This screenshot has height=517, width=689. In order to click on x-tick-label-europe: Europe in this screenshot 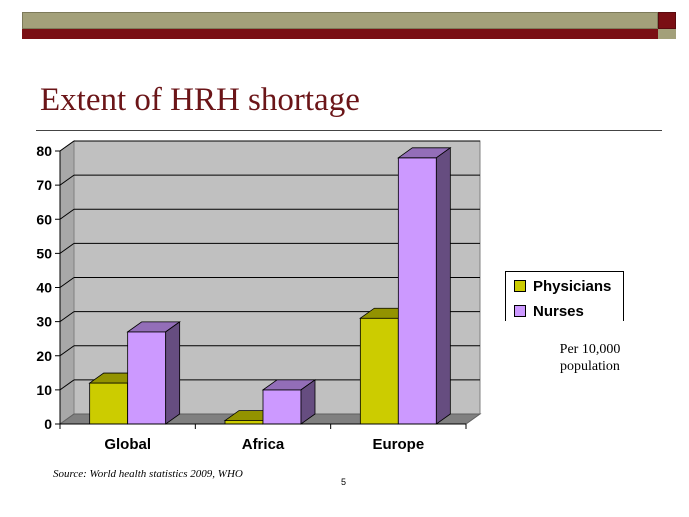, I will do `click(398, 444)`.